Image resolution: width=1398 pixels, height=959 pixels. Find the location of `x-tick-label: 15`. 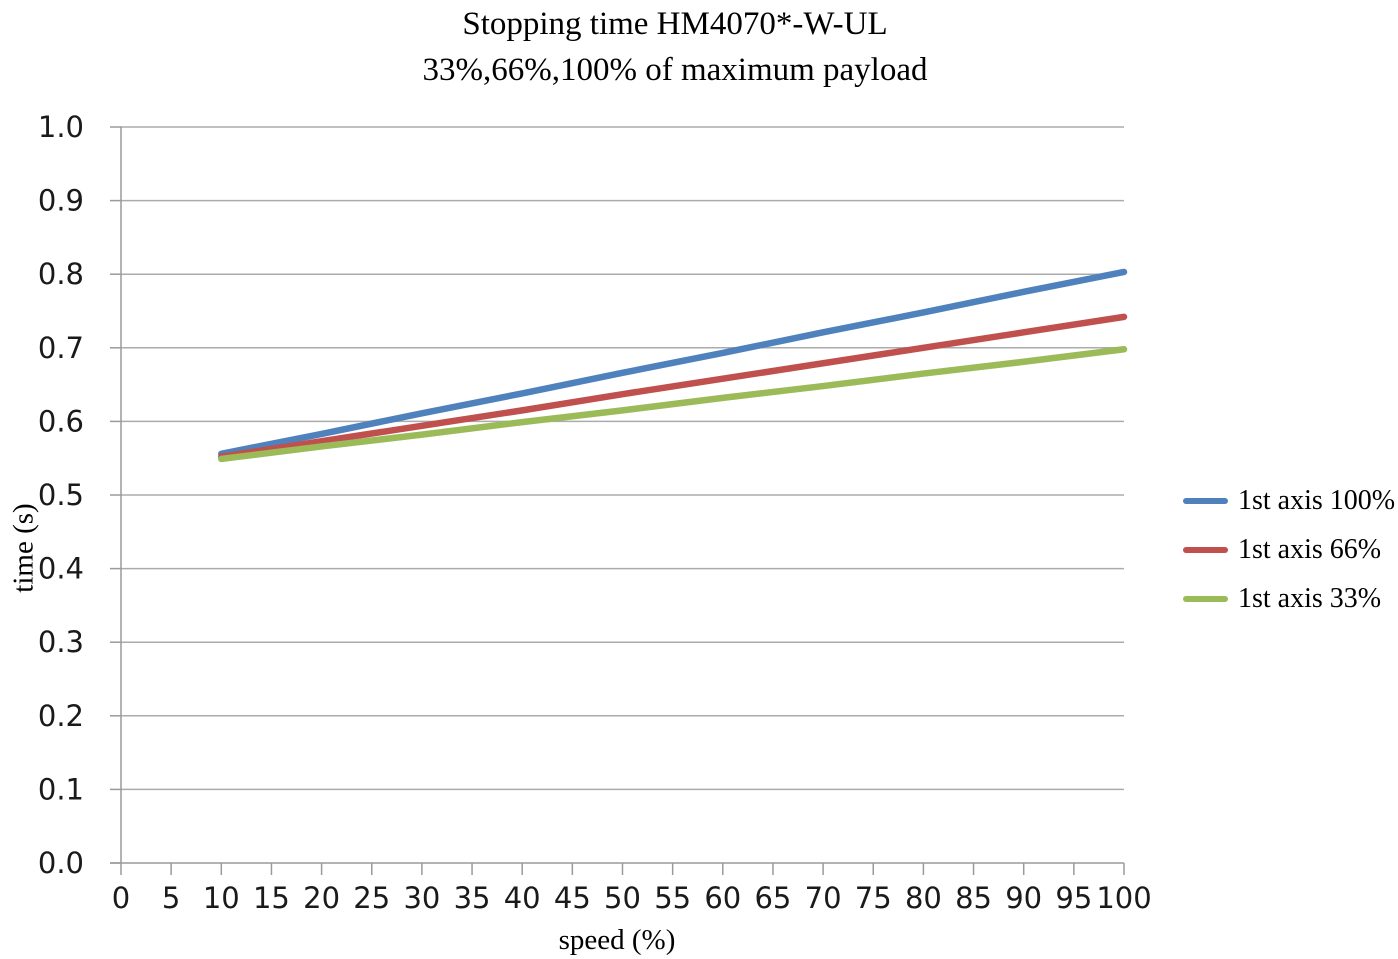

x-tick-label: 15 is located at coordinates (271, 898).